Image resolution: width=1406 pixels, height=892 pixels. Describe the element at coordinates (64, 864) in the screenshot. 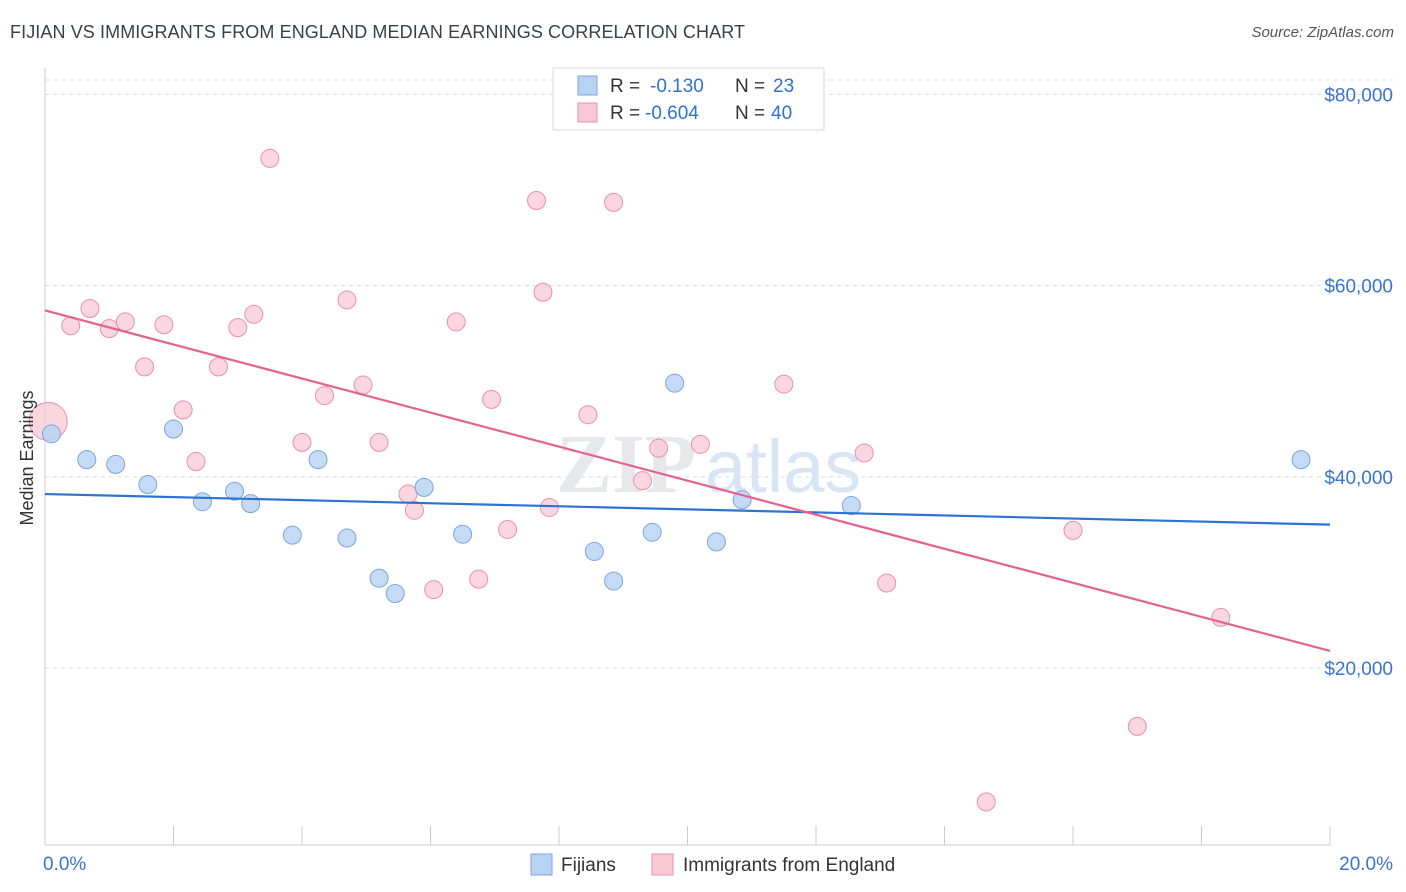

I see `x-tick-label-0: 0.0%` at that location.